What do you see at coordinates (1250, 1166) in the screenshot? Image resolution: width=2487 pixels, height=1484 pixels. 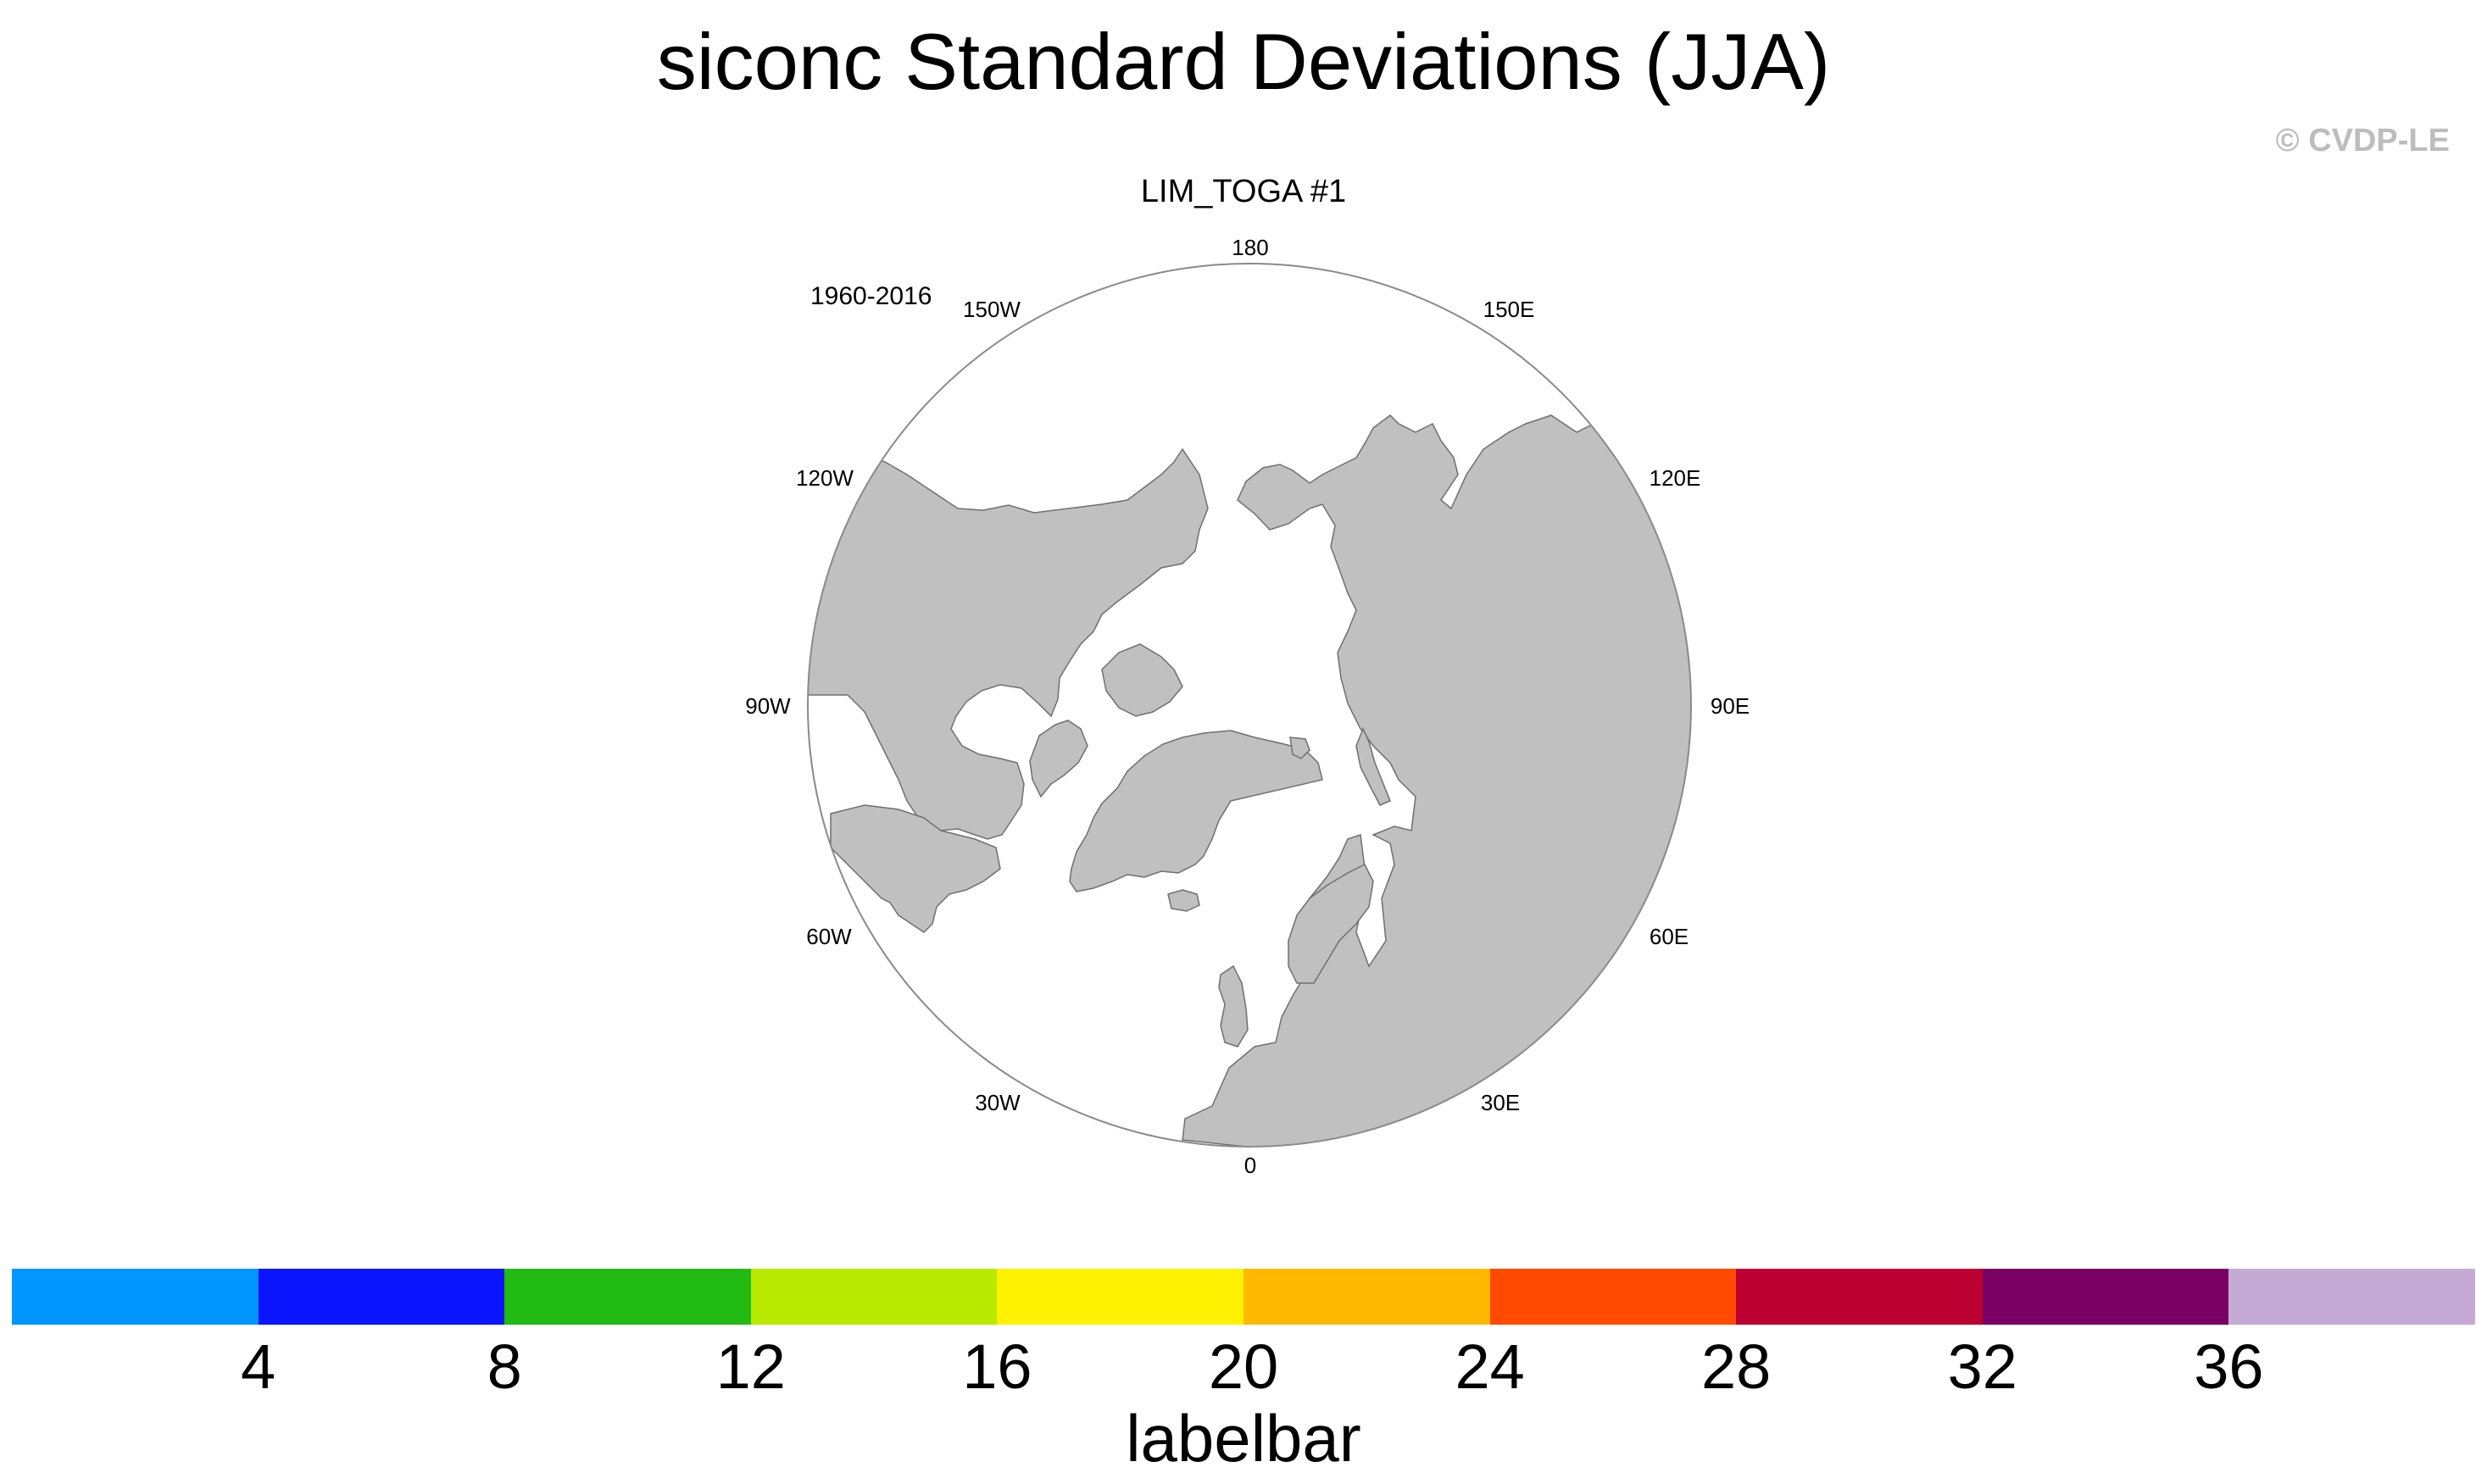 I see `lon-label-0: 0` at bounding box center [1250, 1166].